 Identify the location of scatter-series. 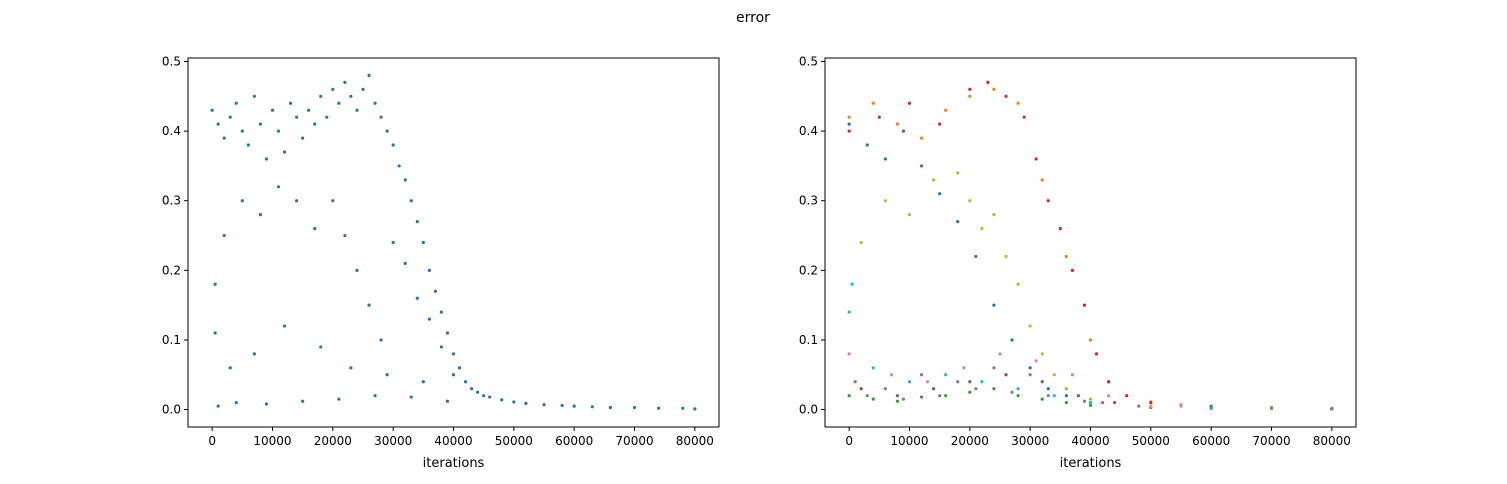
(1069, 398).